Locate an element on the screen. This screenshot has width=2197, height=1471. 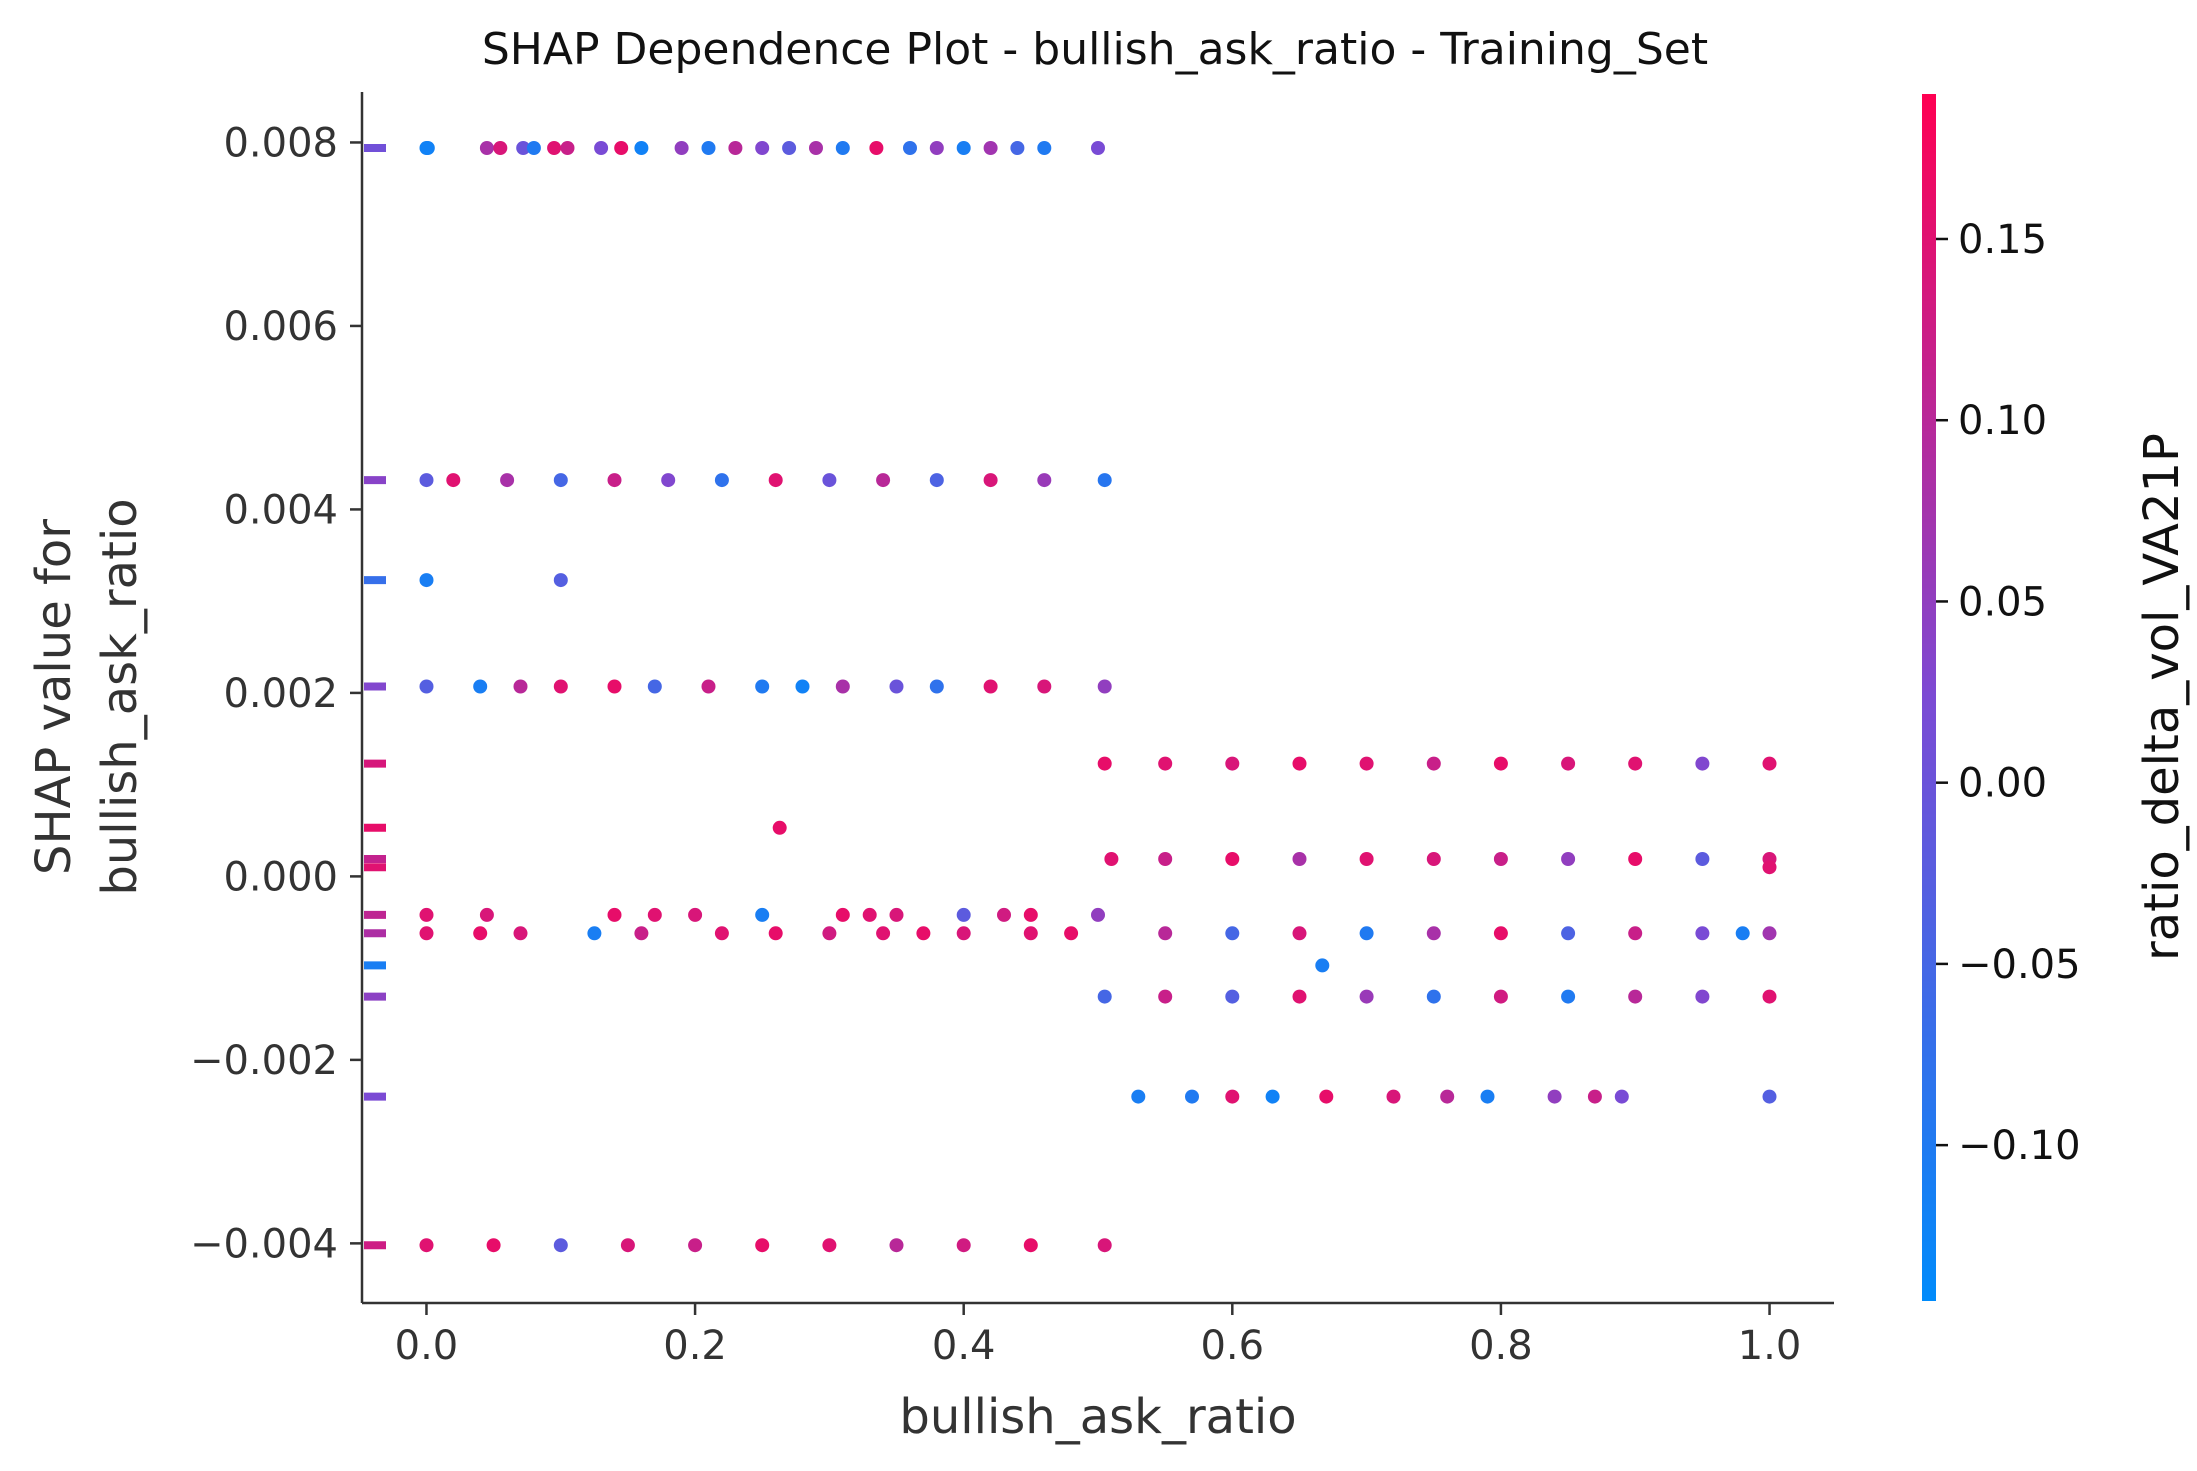
y-tick-label: 0.000 is located at coordinates (280, 877).